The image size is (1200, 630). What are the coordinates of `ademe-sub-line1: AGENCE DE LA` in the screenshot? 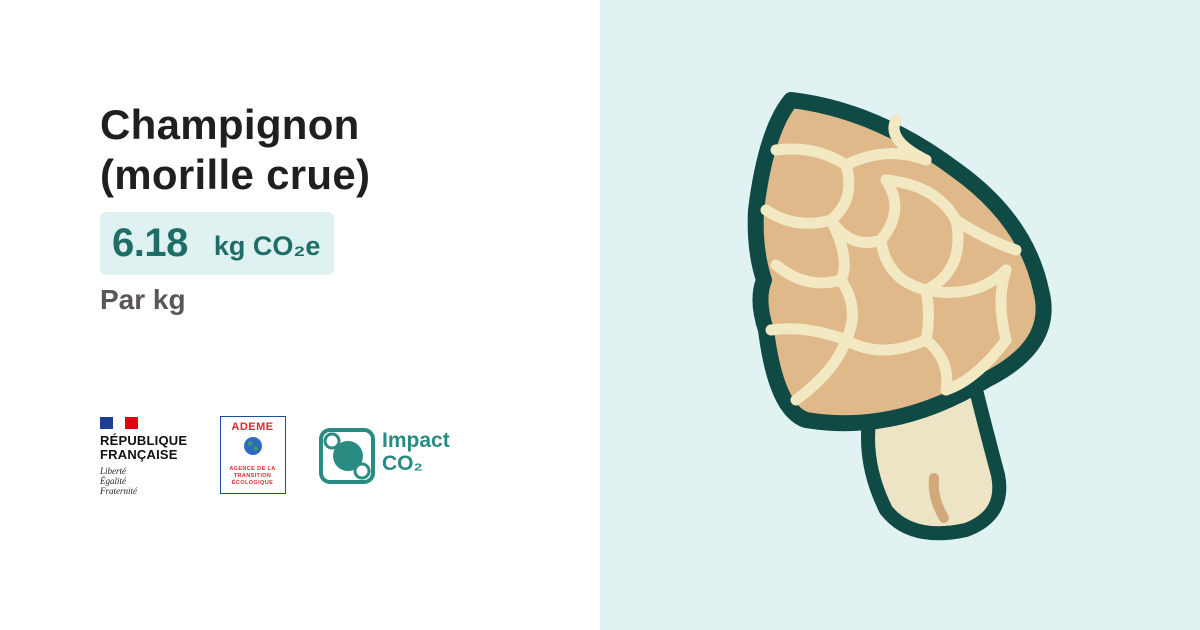 It's located at (252, 469).